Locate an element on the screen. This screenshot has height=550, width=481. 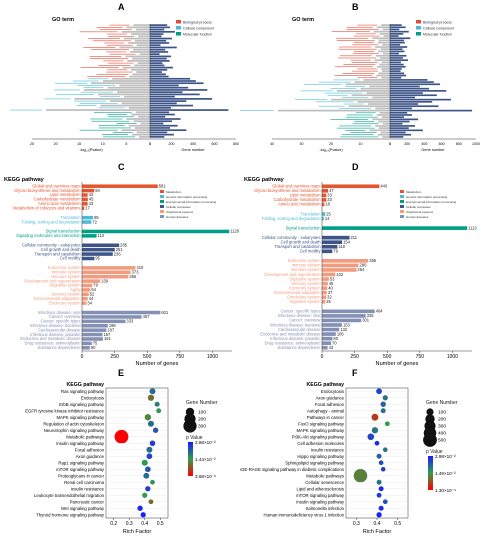
bubble-title: KEGG pathway is located at coordinates (86, 385).